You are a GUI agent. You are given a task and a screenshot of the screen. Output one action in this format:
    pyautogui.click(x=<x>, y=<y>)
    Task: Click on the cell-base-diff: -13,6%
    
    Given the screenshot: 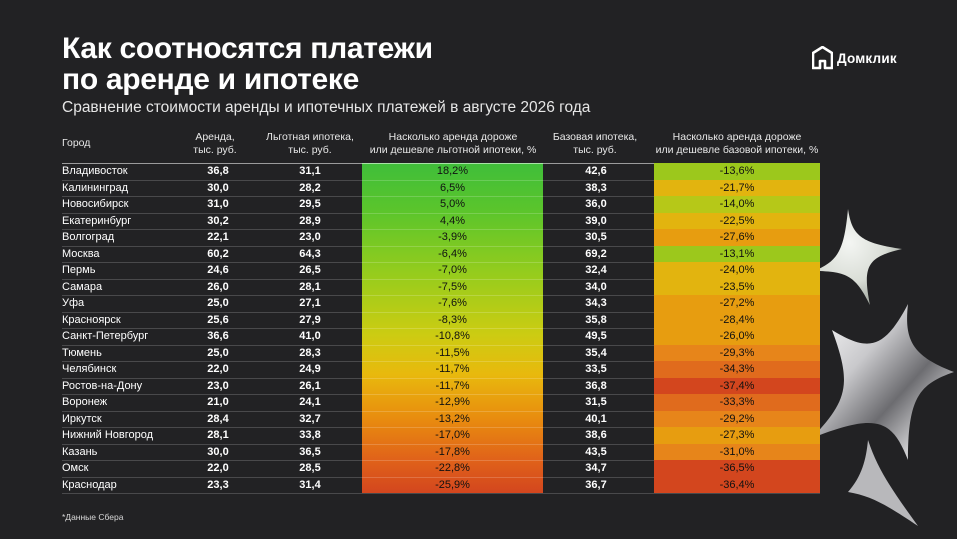 What is the action you would take?
    pyautogui.click(x=737, y=171)
    